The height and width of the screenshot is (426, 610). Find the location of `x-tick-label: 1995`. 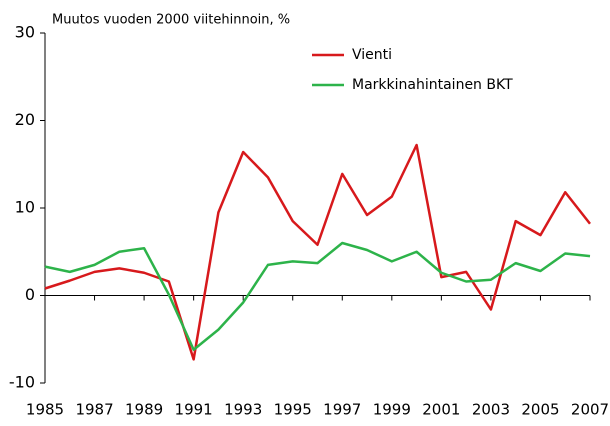

x-tick-label: 1995 is located at coordinates (293, 410).